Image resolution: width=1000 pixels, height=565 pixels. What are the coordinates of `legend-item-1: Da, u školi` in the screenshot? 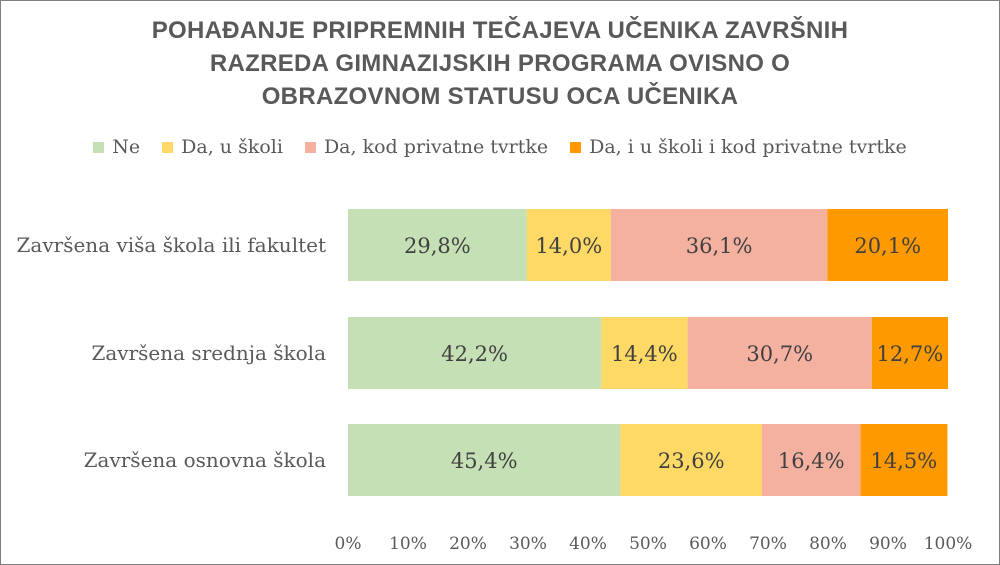 It's located at (222, 147).